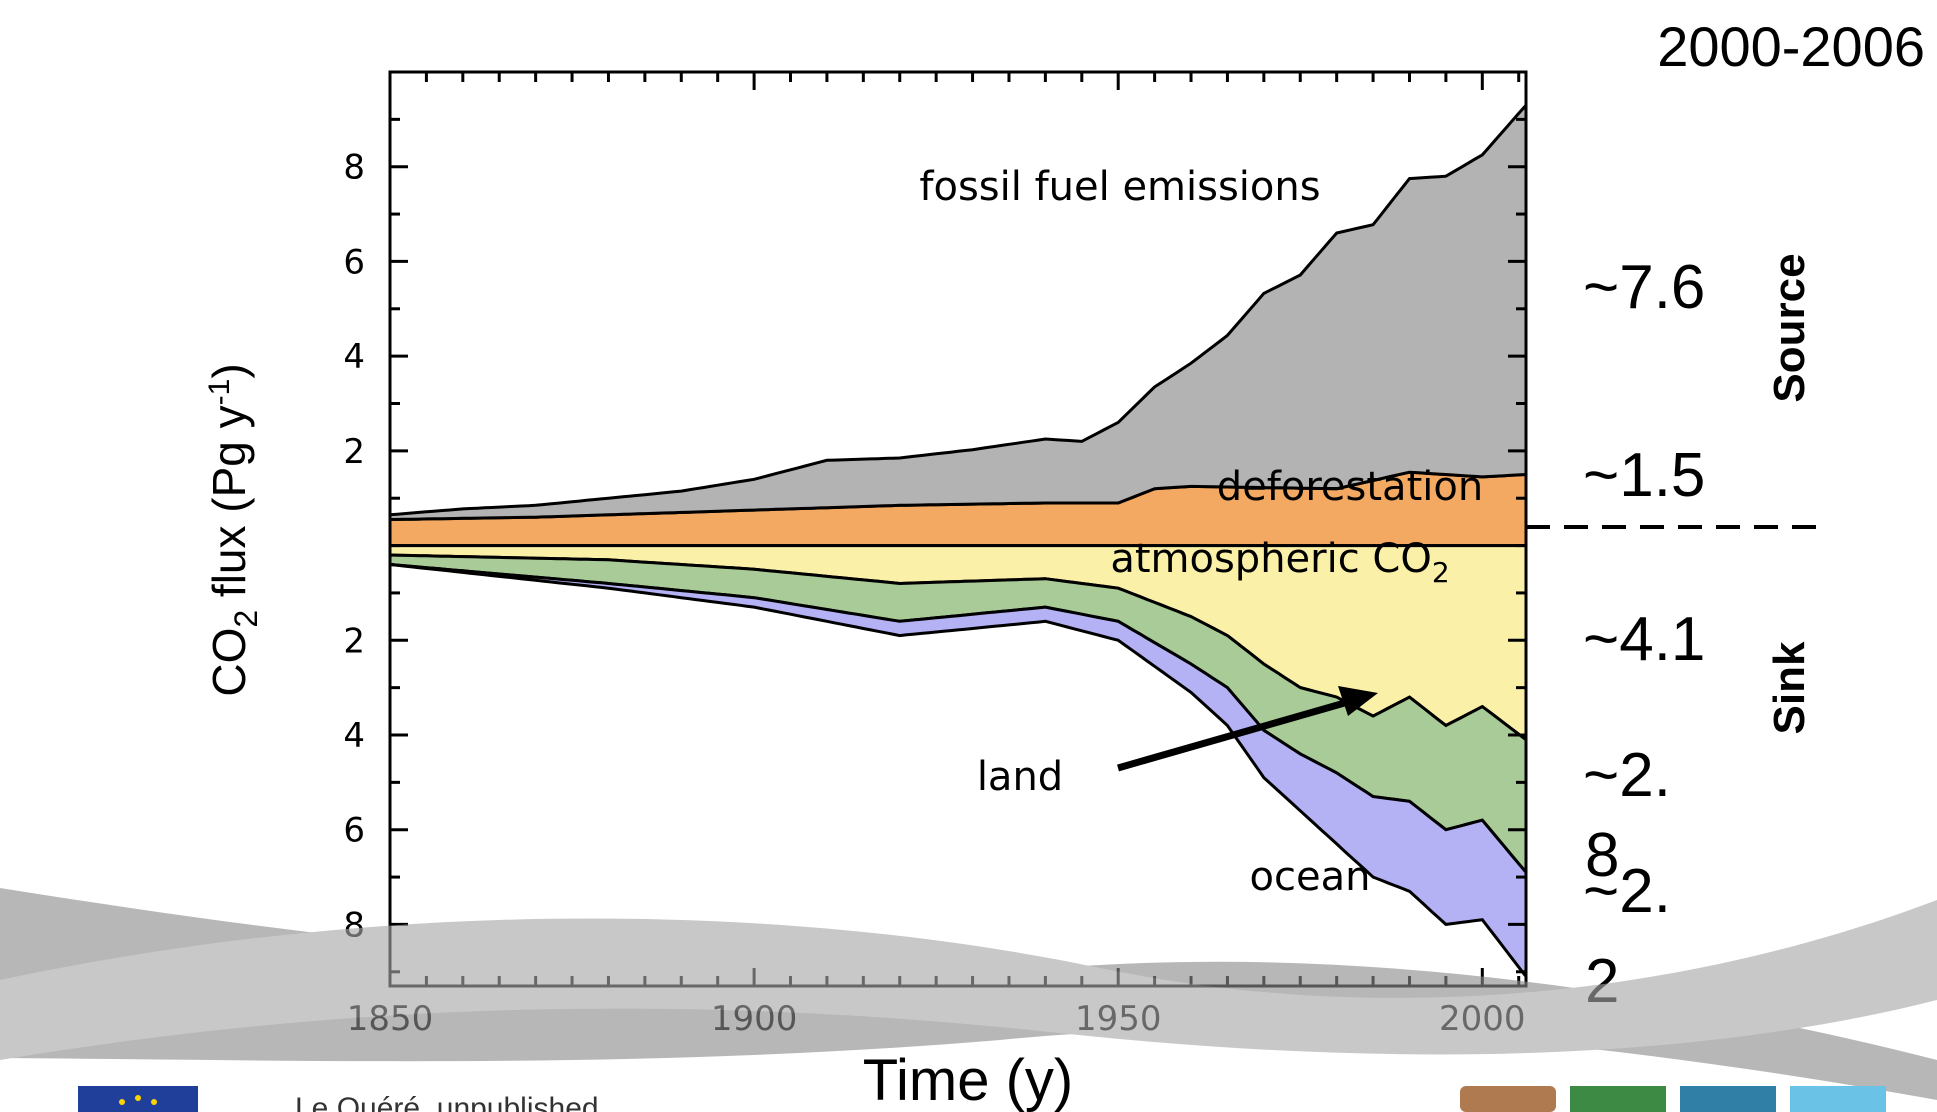  I want to click on y-tick-label-source: 2, so click(354, 452).